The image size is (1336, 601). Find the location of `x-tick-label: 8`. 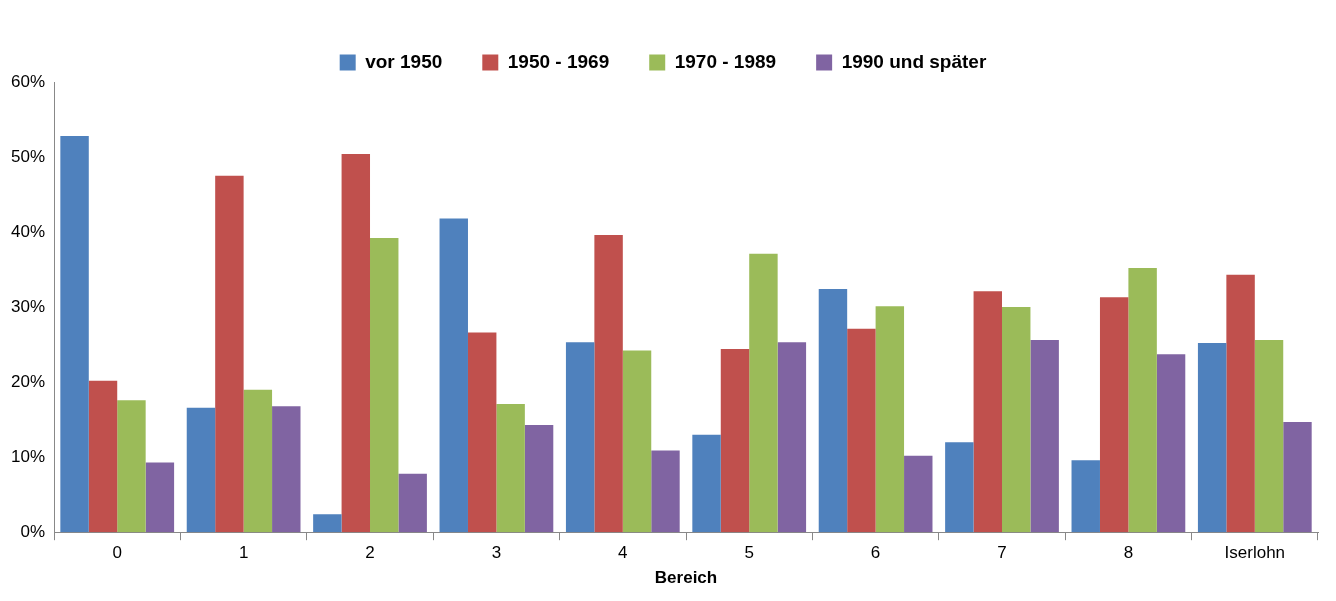

x-tick-label: 8 is located at coordinates (1128, 553).